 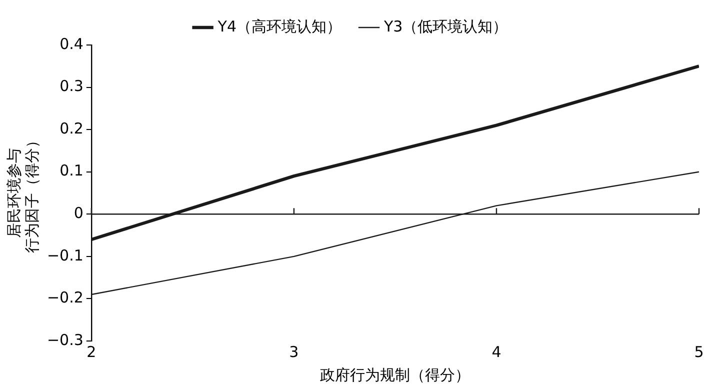 I want to click on legend-label: Y3（低环境认知）, so click(x=445, y=26).